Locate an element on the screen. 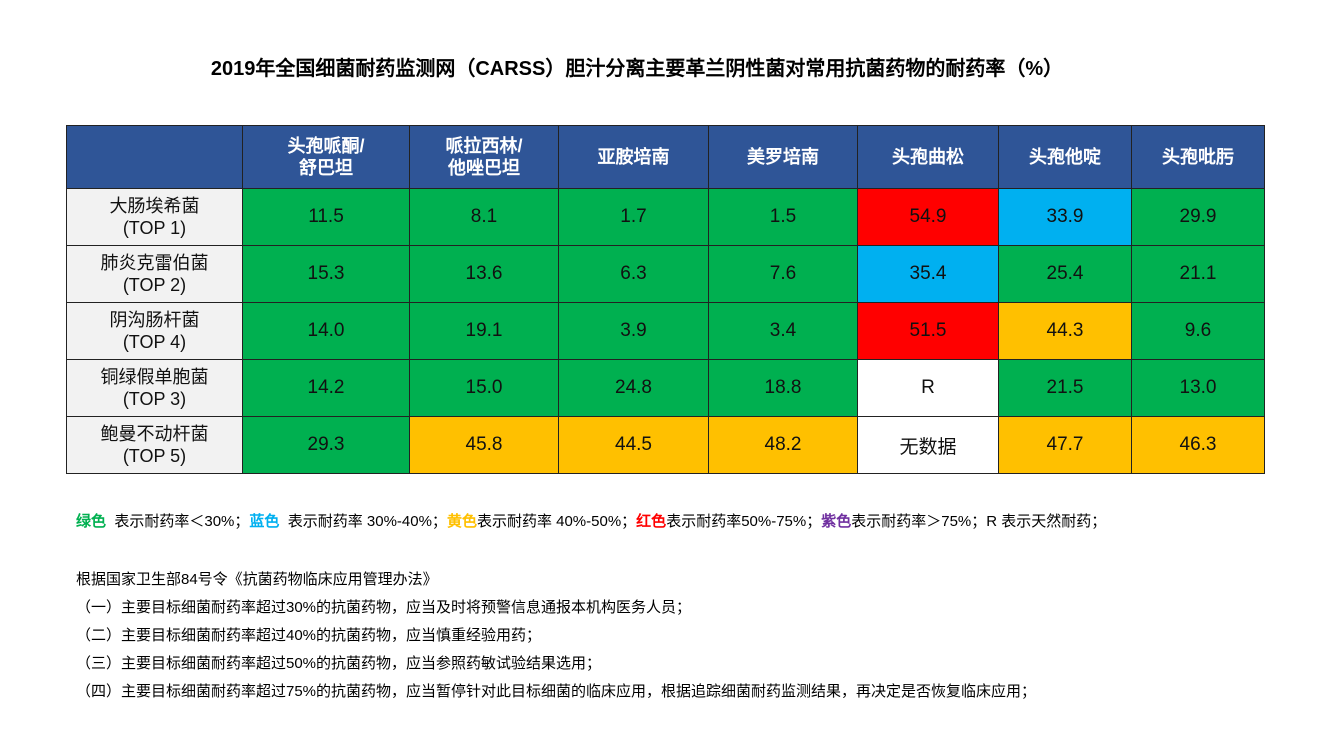 This screenshot has height=748, width=1328. rate-cell: 11.5 is located at coordinates (326, 217).